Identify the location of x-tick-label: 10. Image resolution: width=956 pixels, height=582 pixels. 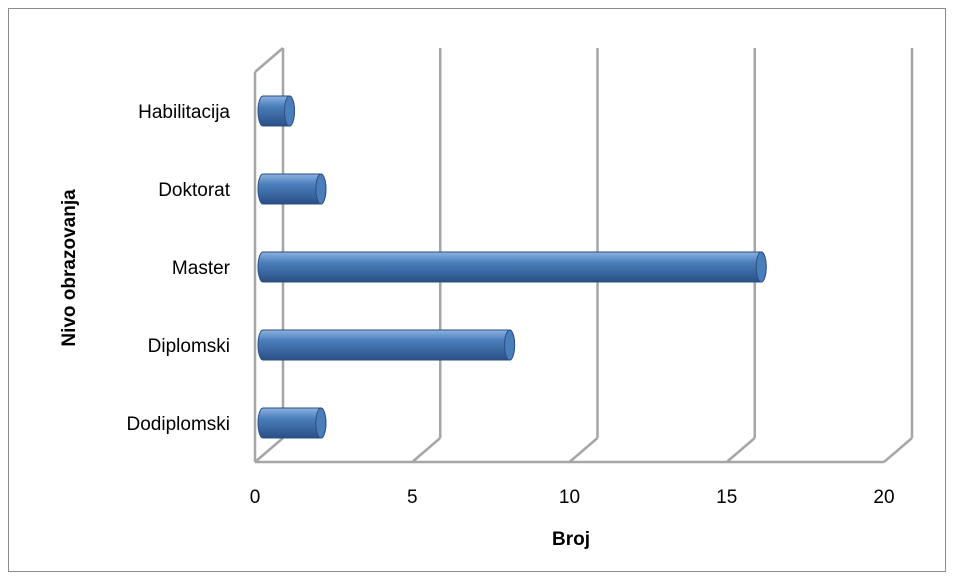
(569, 497).